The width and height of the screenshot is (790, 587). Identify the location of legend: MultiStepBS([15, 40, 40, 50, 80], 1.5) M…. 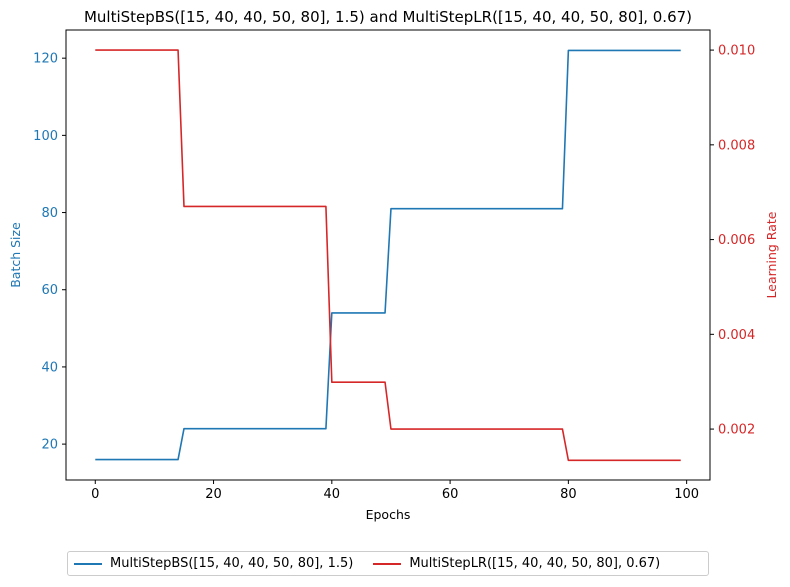
(388, 563).